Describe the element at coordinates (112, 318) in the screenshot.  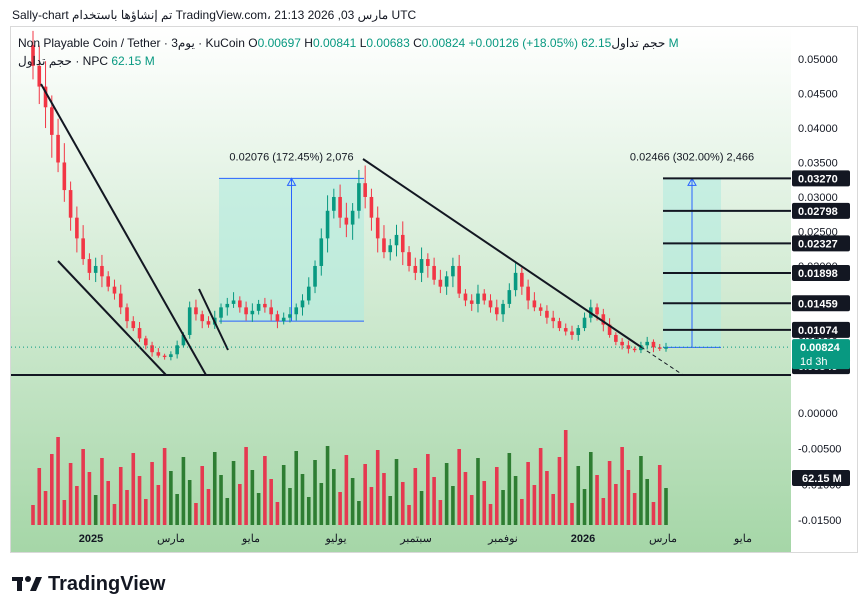
I see `channel-lower-line` at that location.